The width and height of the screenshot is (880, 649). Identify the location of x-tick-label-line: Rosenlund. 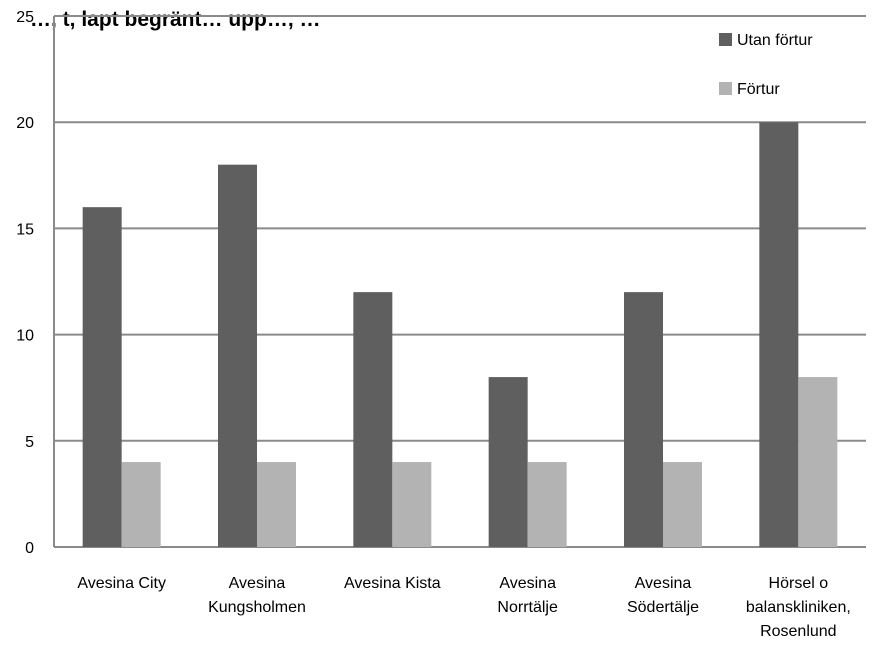
(798, 631).